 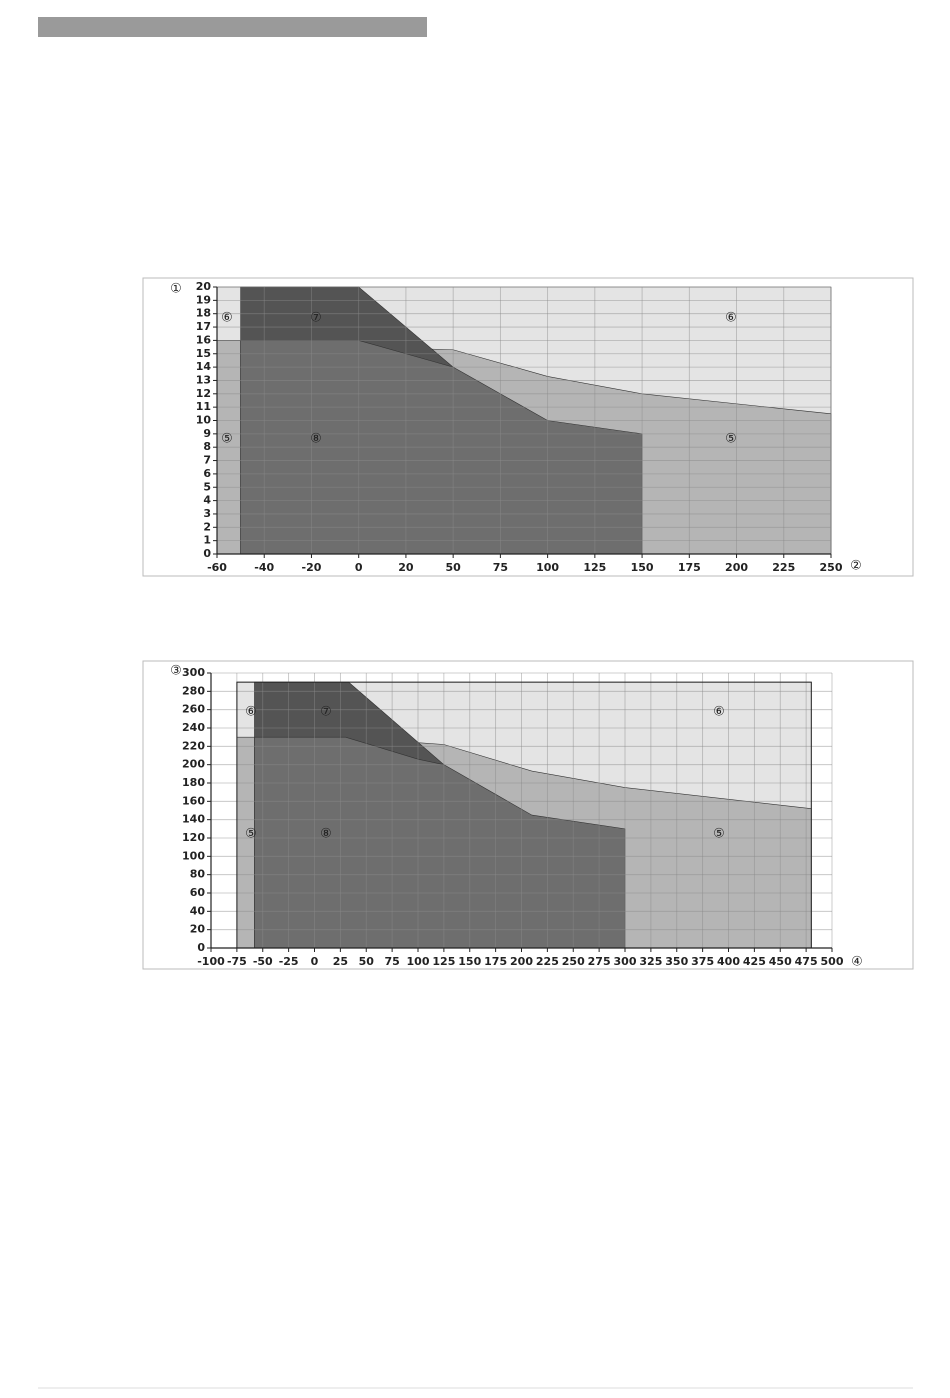 I want to click on x-tick-label: 300, so click(x=625, y=961).